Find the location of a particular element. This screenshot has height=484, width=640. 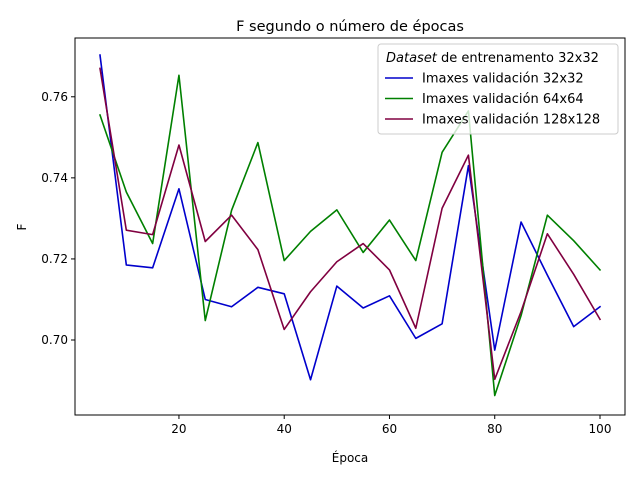

x-tick-label: 40 is located at coordinates (284, 429).